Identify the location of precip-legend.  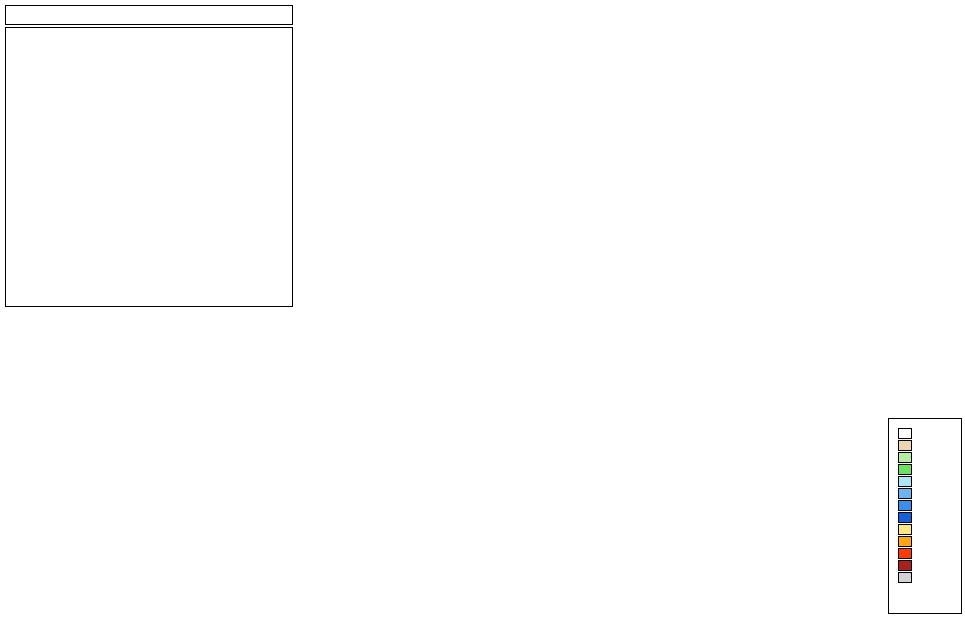
(925, 516).